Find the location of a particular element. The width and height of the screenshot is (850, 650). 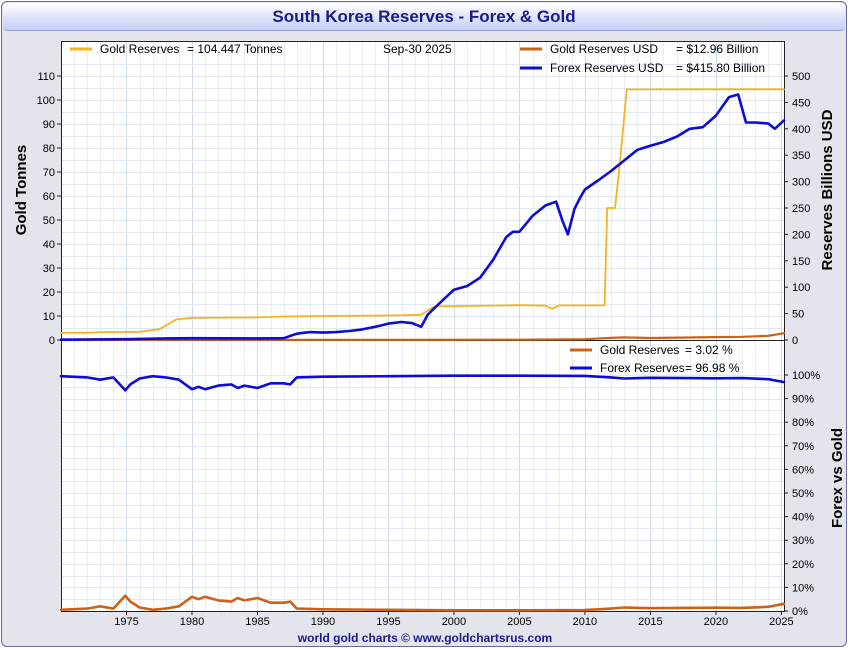

x-tick-label: 1985 is located at coordinates (257, 622).